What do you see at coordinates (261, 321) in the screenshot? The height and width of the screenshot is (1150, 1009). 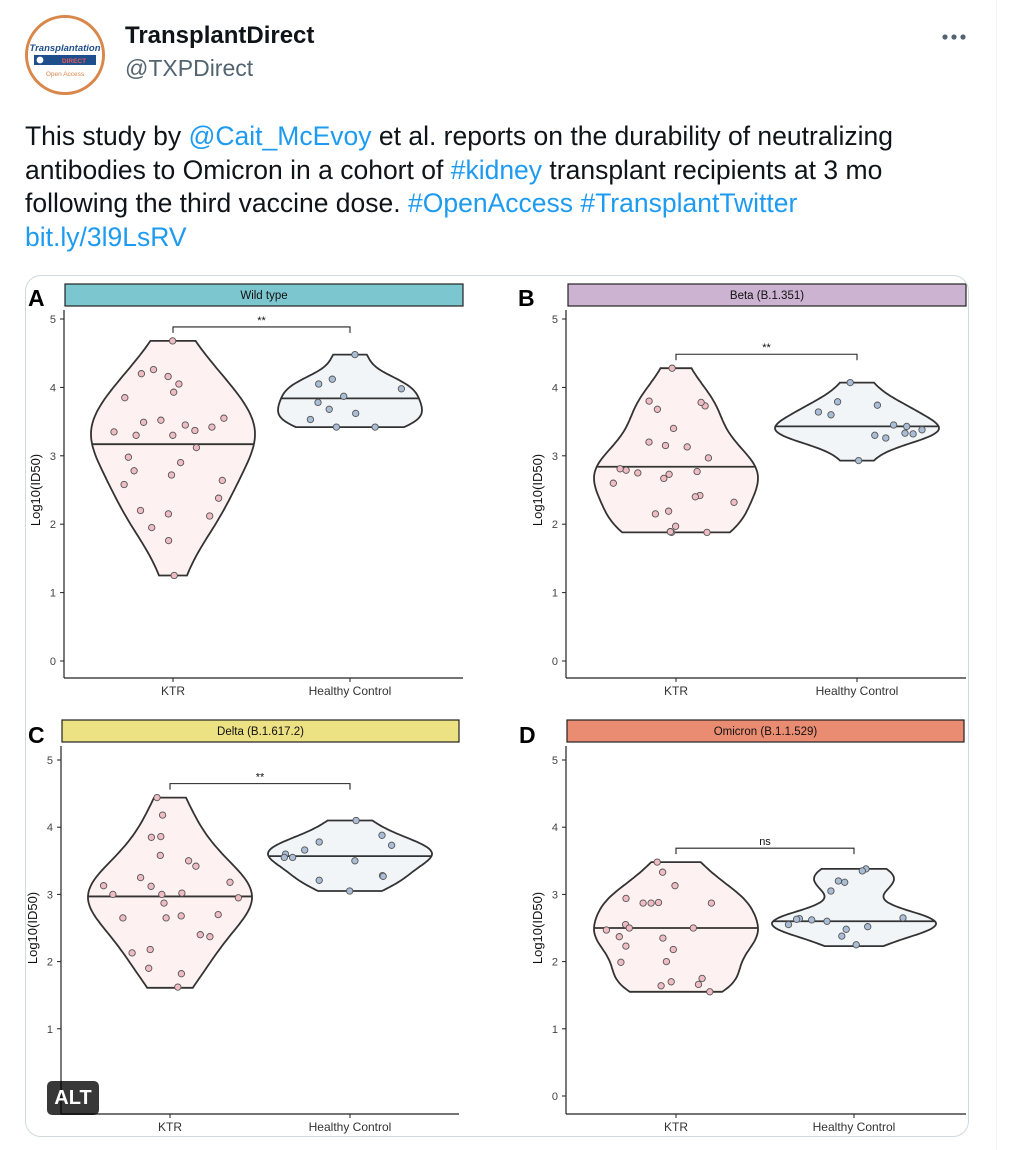 I see `significance-label: **` at bounding box center [261, 321].